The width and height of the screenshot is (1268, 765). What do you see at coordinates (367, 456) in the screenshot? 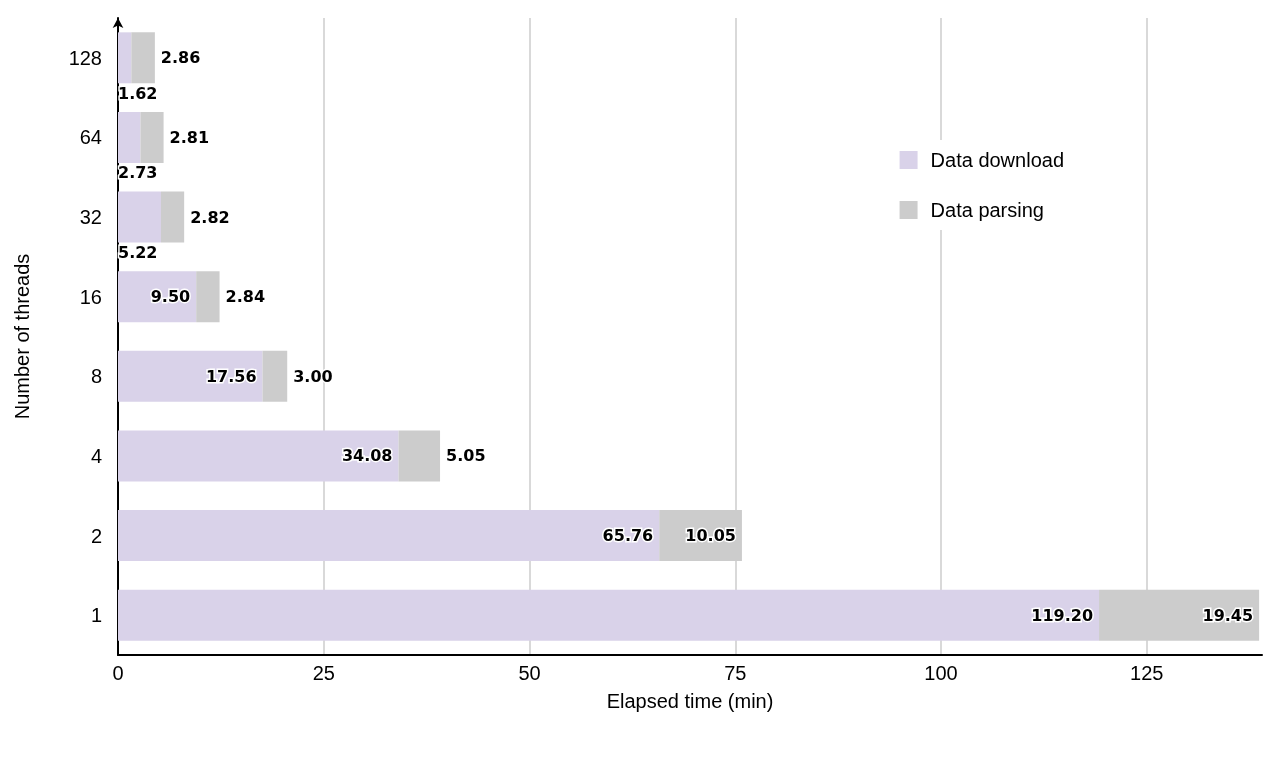
I see `data-label: 34.08` at bounding box center [367, 456].